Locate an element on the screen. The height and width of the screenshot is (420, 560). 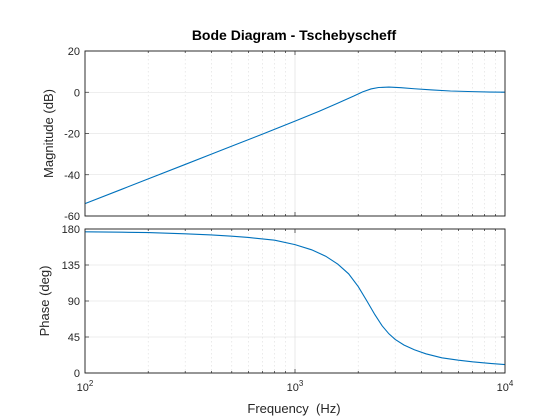
x-tick-exponent: 3 is located at coordinates (301, 383).